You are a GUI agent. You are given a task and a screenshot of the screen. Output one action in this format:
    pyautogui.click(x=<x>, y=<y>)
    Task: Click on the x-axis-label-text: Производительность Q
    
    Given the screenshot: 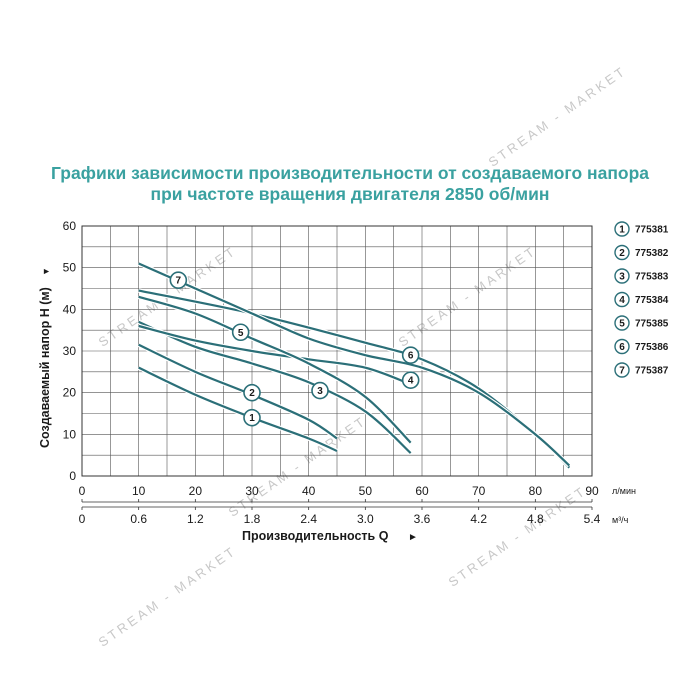 What is the action you would take?
    pyautogui.click(x=315, y=536)
    